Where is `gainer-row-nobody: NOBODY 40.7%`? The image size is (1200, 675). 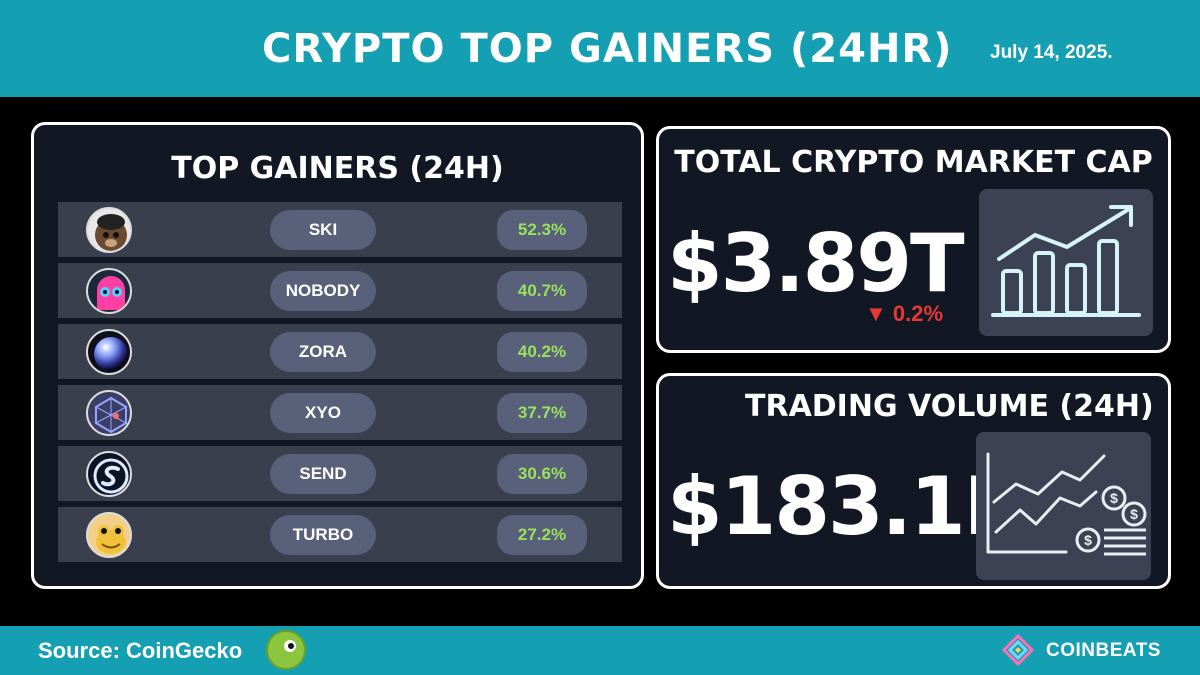
gainer-row-nobody: NOBODY 40.7% is located at coordinates (340, 290).